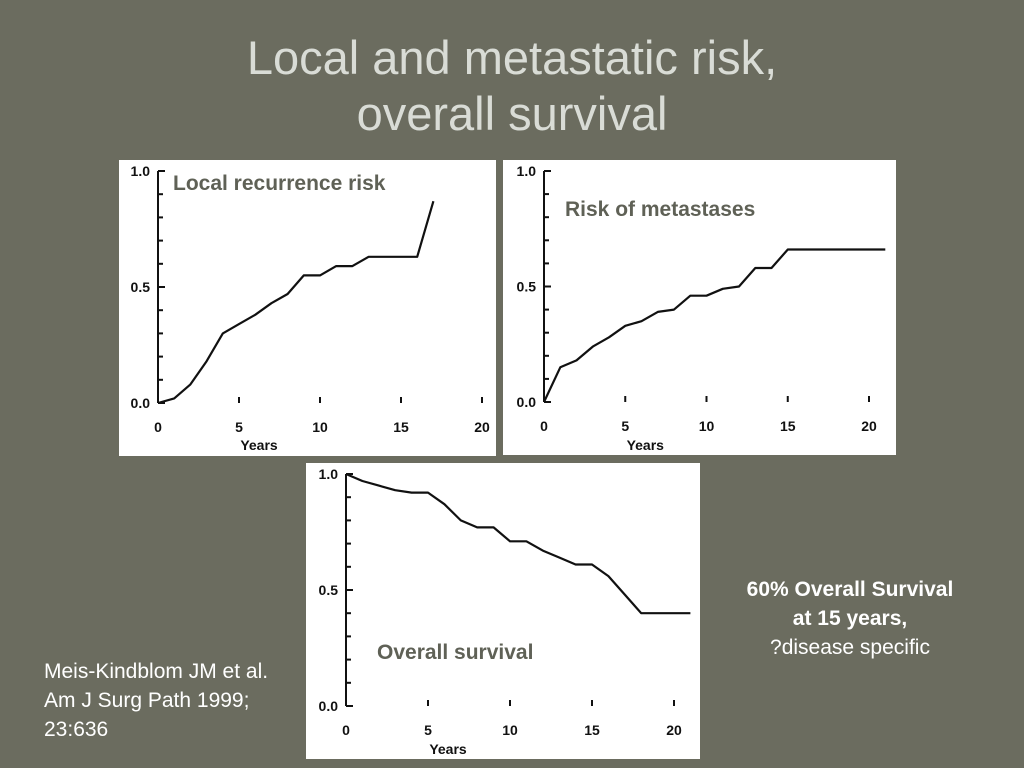 The height and width of the screenshot is (768, 1024). I want to click on chart-overall-survival-svg: 0.0 0.5 1.0 0 5 10 15 20 Years, so click(505, 611).